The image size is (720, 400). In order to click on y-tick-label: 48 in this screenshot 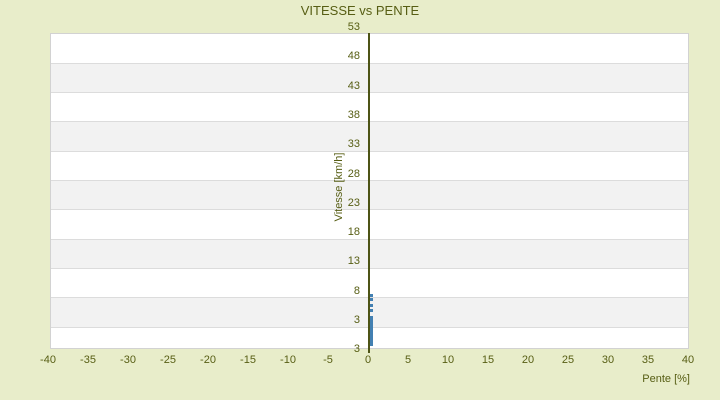, I will do `click(353, 56)`.